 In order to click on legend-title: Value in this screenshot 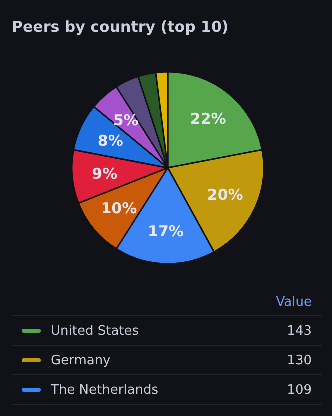, I will do `click(294, 302)`.